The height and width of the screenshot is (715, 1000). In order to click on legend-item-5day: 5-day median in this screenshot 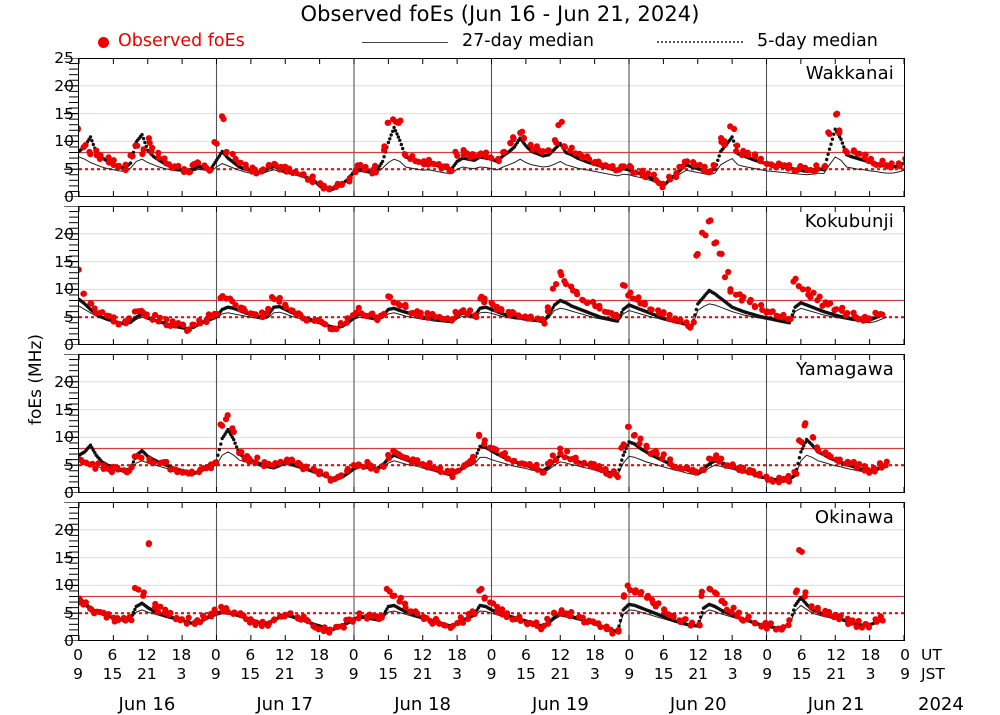, I will do `click(767, 42)`.